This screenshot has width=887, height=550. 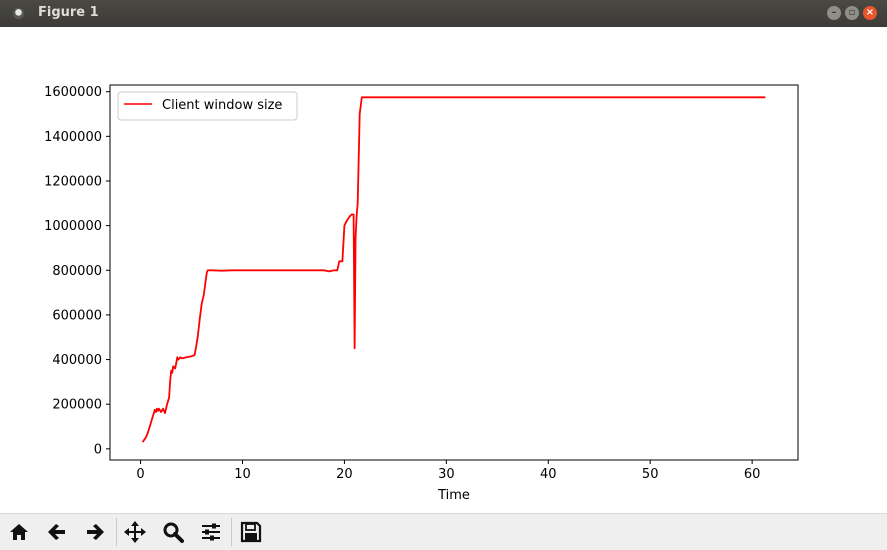 What do you see at coordinates (77, 315) in the screenshot?
I see `y-tick-label: 600000` at bounding box center [77, 315].